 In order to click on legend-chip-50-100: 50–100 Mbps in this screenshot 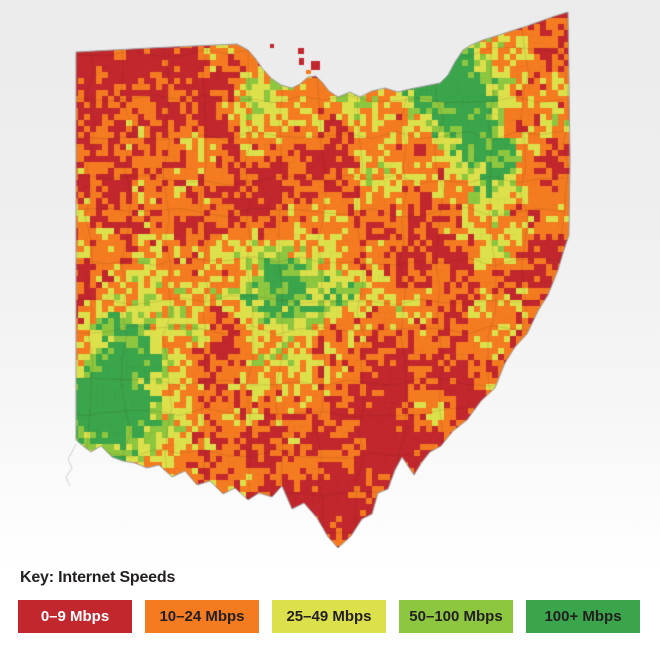, I will do `click(456, 616)`.